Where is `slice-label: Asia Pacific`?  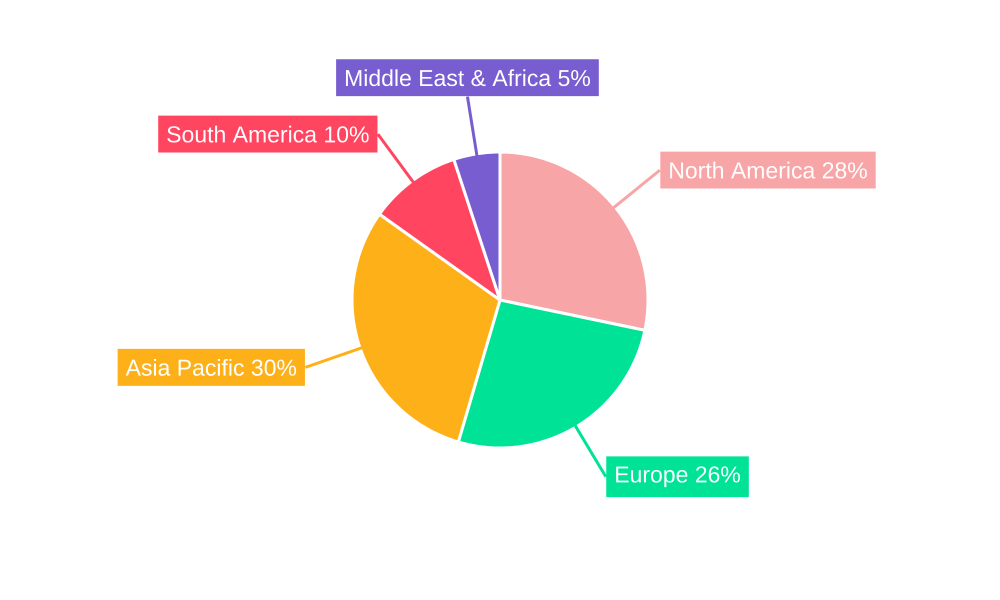
slice-label: Asia Pacific is located at coordinates (185, 367).